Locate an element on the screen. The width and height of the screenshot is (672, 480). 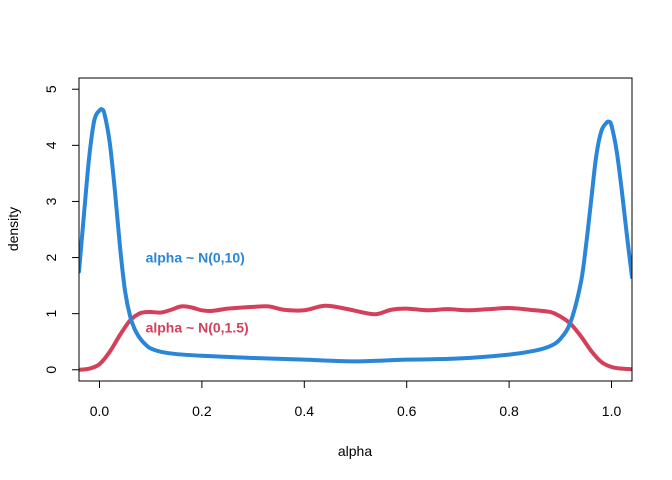
x-tick-label: 0.0 is located at coordinates (100, 411).